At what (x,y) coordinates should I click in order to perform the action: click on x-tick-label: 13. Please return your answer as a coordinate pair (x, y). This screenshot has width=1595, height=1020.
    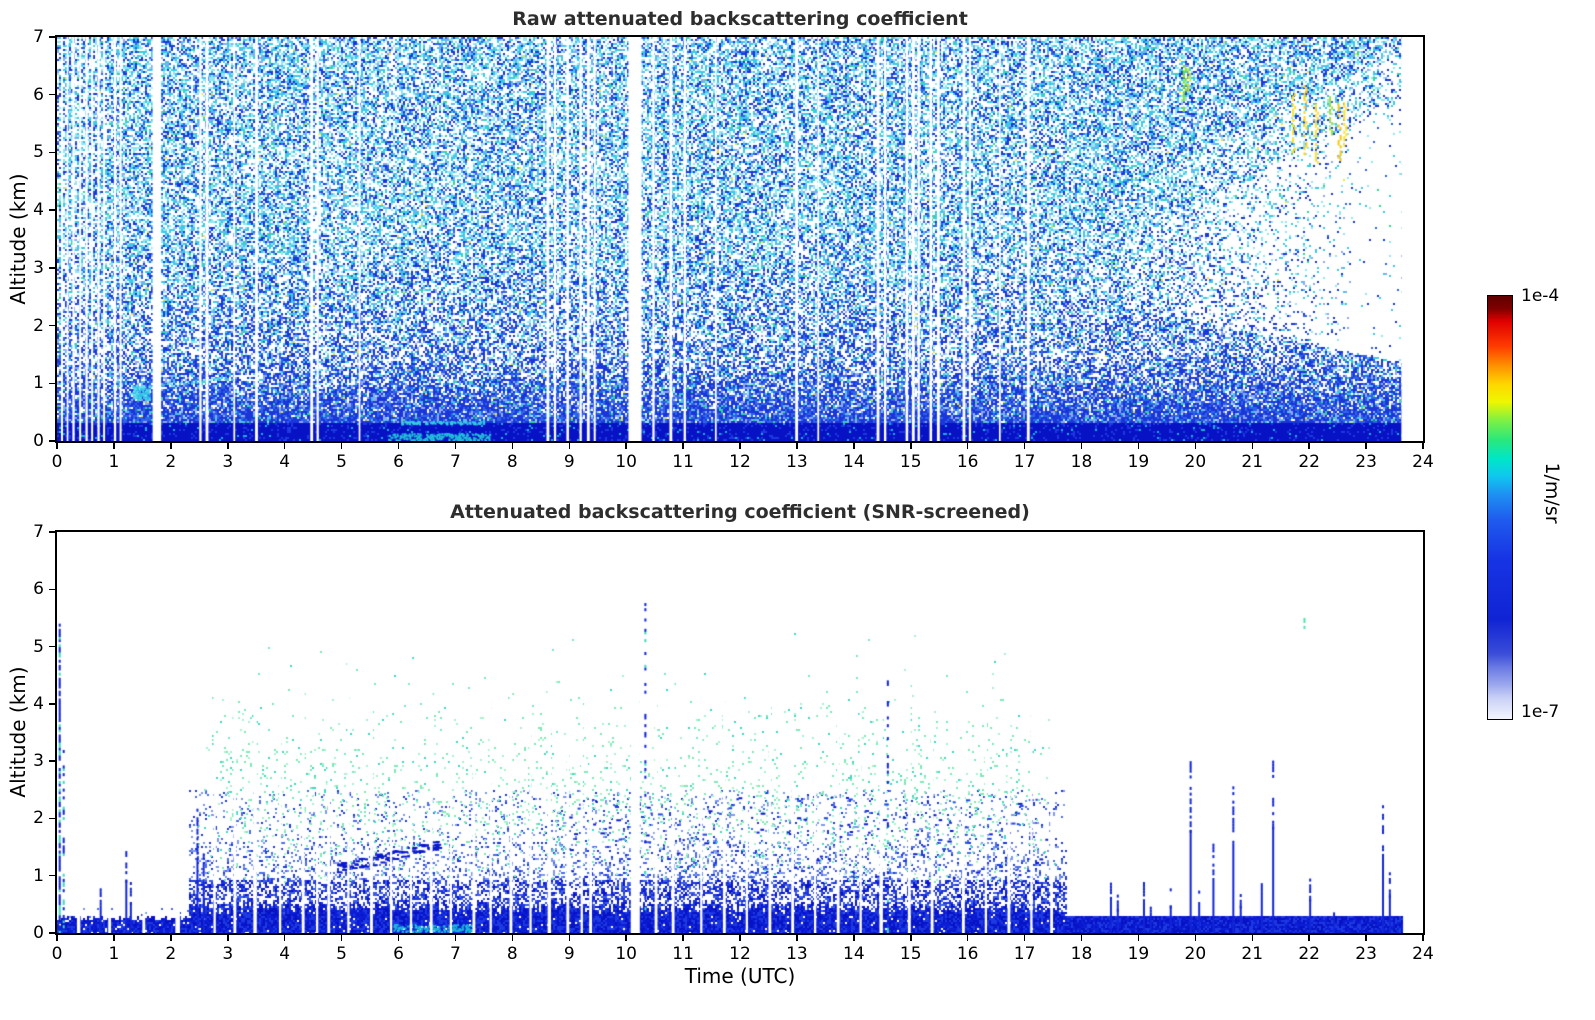
    Looking at the image, I should click on (797, 462).